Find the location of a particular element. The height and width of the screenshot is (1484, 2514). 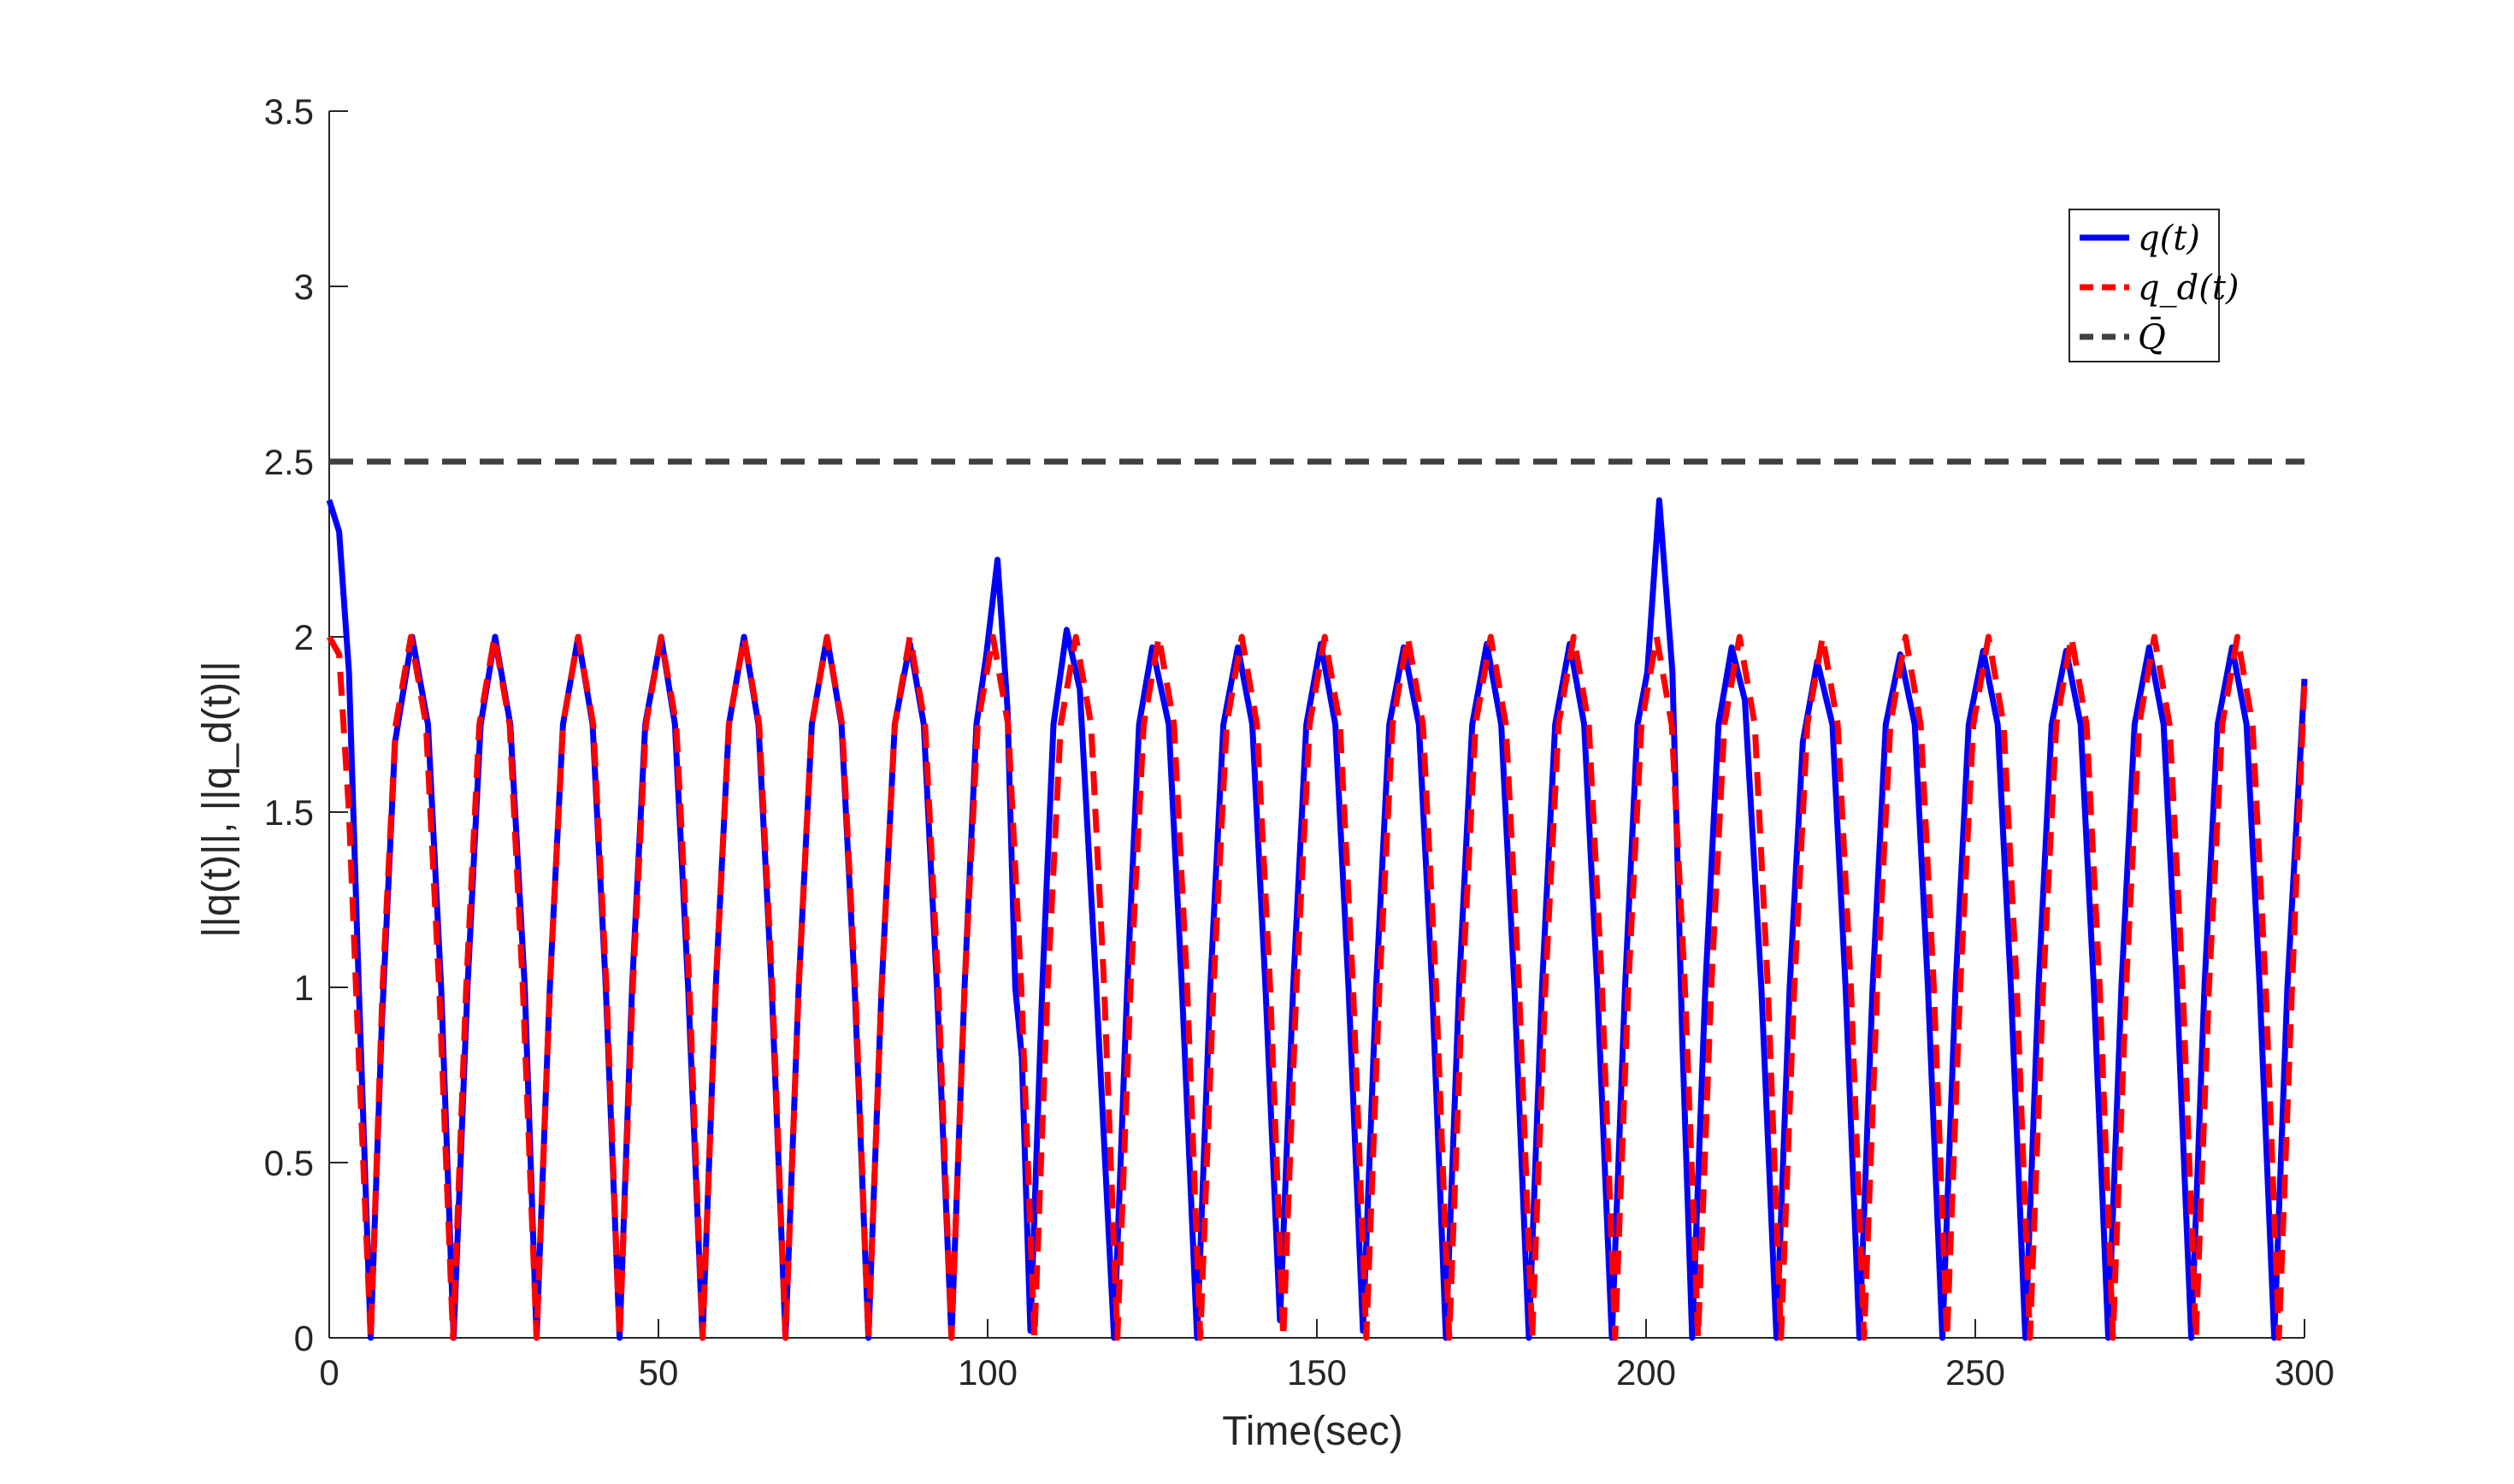

y-tick-label: 0.5 is located at coordinates (289, 1163).